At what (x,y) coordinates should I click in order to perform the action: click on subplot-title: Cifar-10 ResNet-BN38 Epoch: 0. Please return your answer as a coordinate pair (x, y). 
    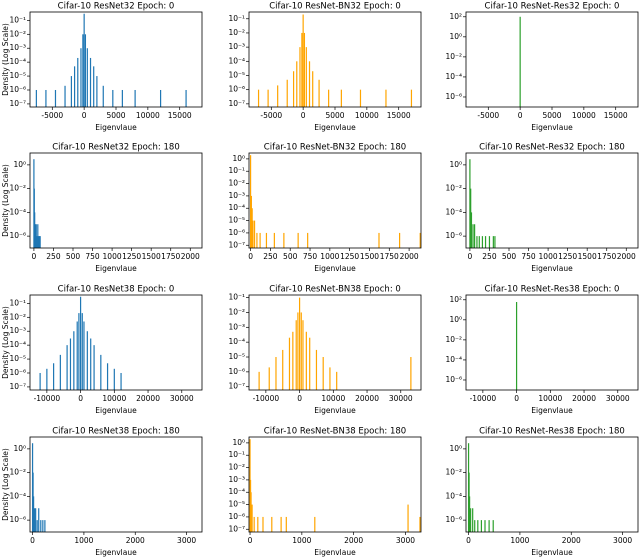
    Looking at the image, I should click on (335, 290).